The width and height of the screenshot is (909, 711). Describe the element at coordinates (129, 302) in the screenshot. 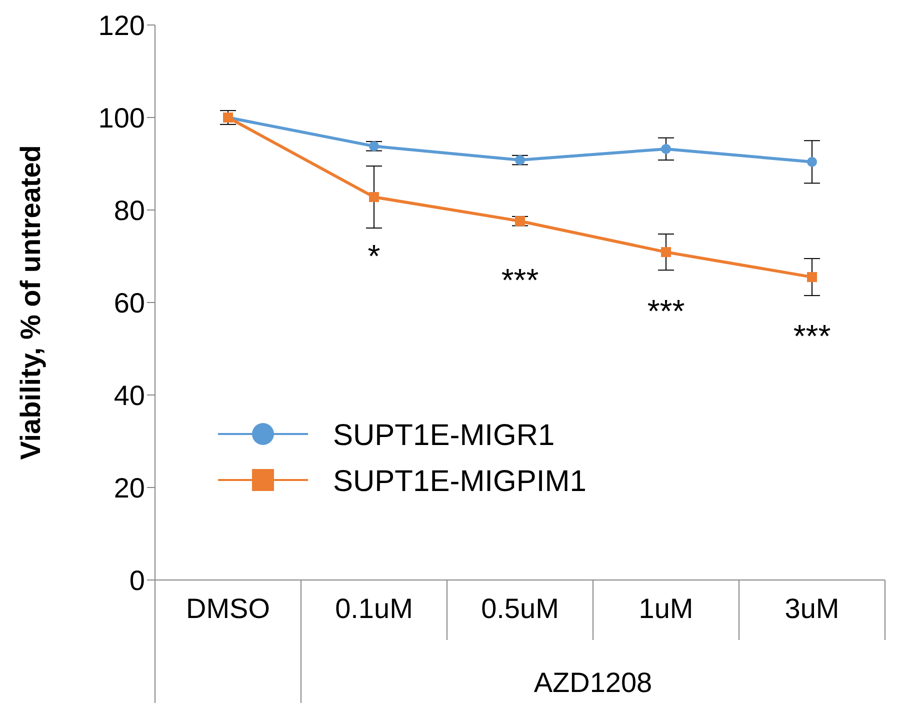

I see `y-tick-label: 60` at that location.